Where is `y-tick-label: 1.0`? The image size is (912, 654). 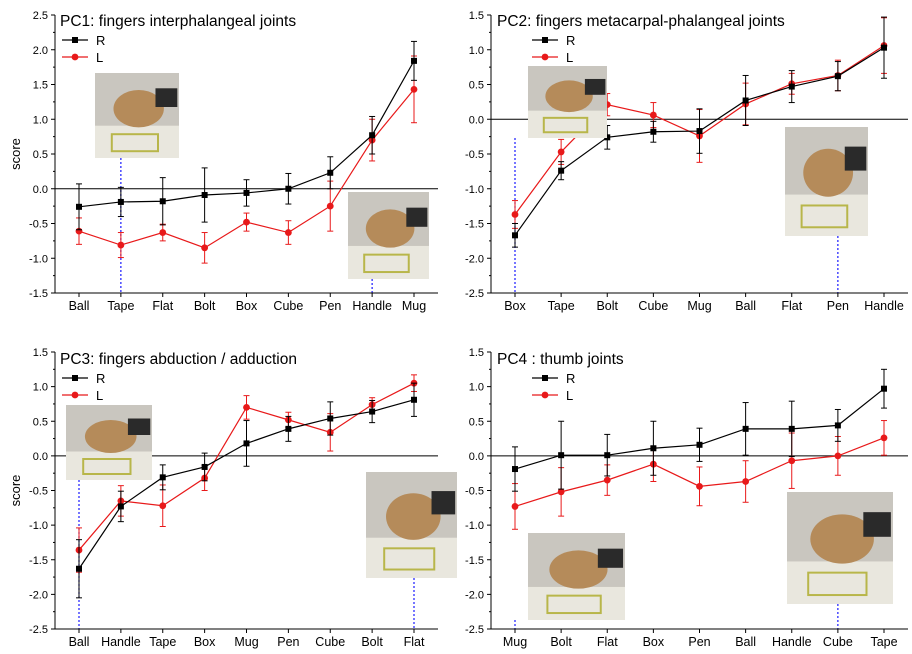 y-tick-label: 1.0 is located at coordinates (476, 388).